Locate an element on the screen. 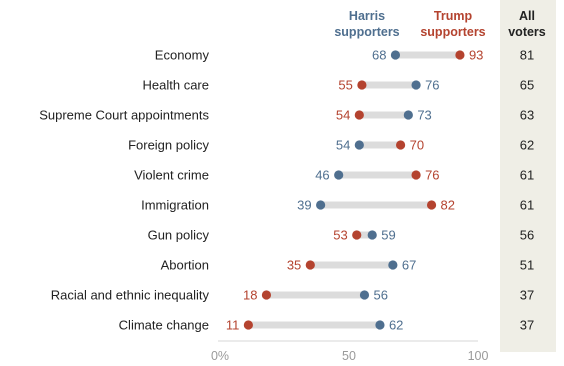 This screenshot has width=564, height=366. trump-header-line2: supporters is located at coordinates (452, 32).